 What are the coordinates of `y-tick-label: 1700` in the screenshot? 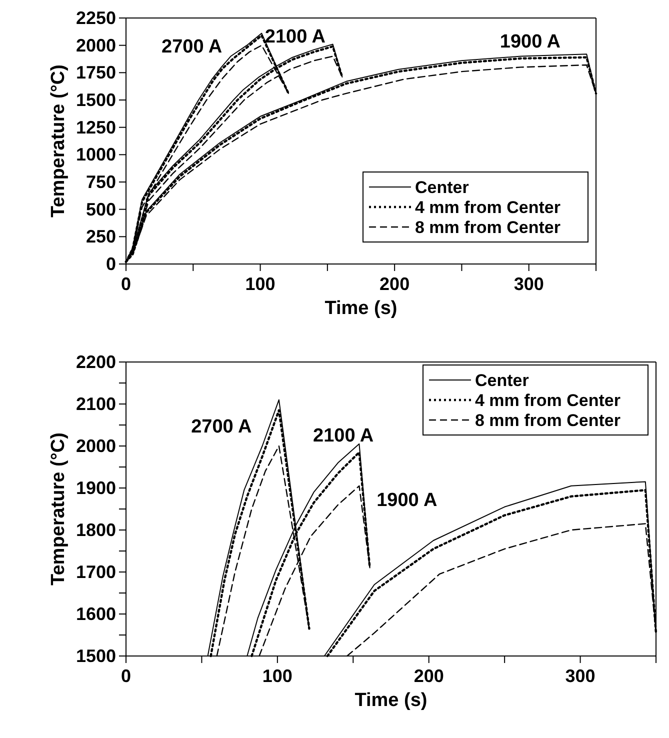 It's located at (96, 572).